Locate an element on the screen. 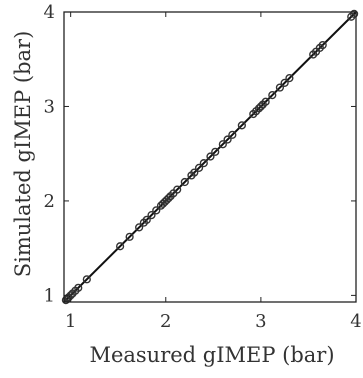 The width and height of the screenshot is (363, 378). x-tick-label: 2 is located at coordinates (165, 321).